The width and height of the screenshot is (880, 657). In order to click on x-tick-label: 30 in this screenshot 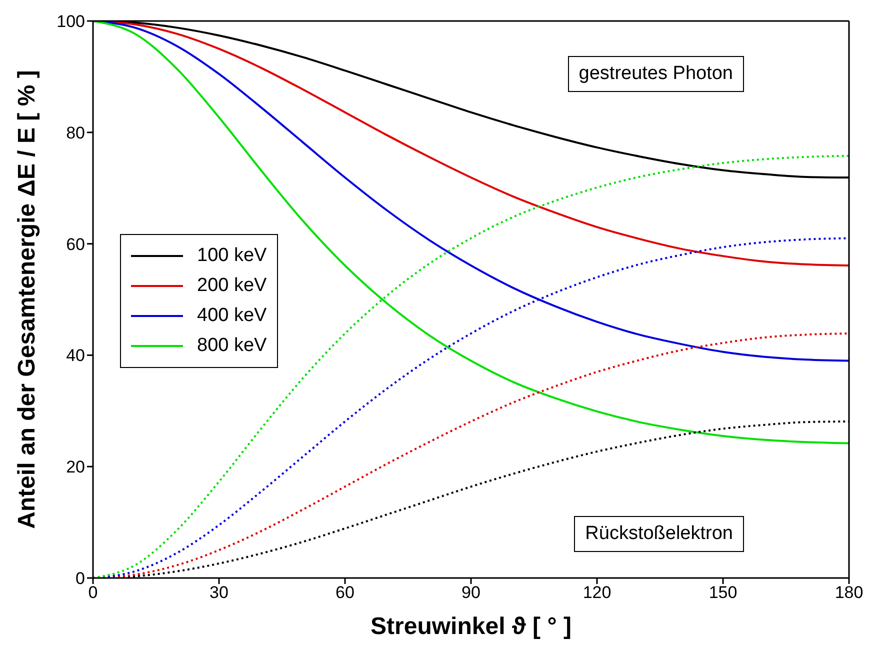, I will do `click(219, 592)`.